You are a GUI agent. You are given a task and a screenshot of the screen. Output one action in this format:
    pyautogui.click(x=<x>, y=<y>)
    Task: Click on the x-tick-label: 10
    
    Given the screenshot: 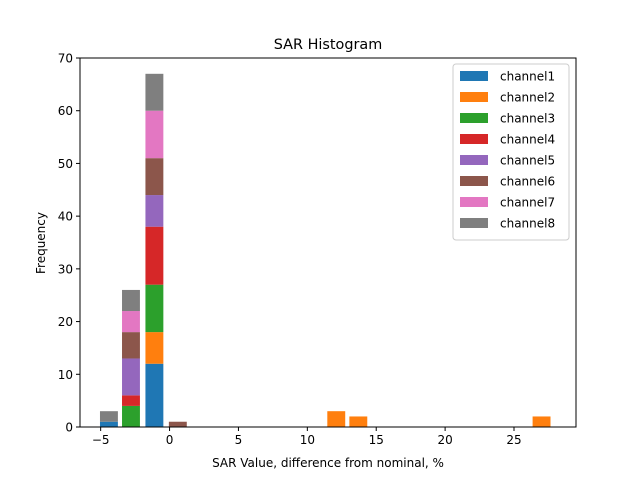 What is the action you would take?
    pyautogui.click(x=307, y=440)
    